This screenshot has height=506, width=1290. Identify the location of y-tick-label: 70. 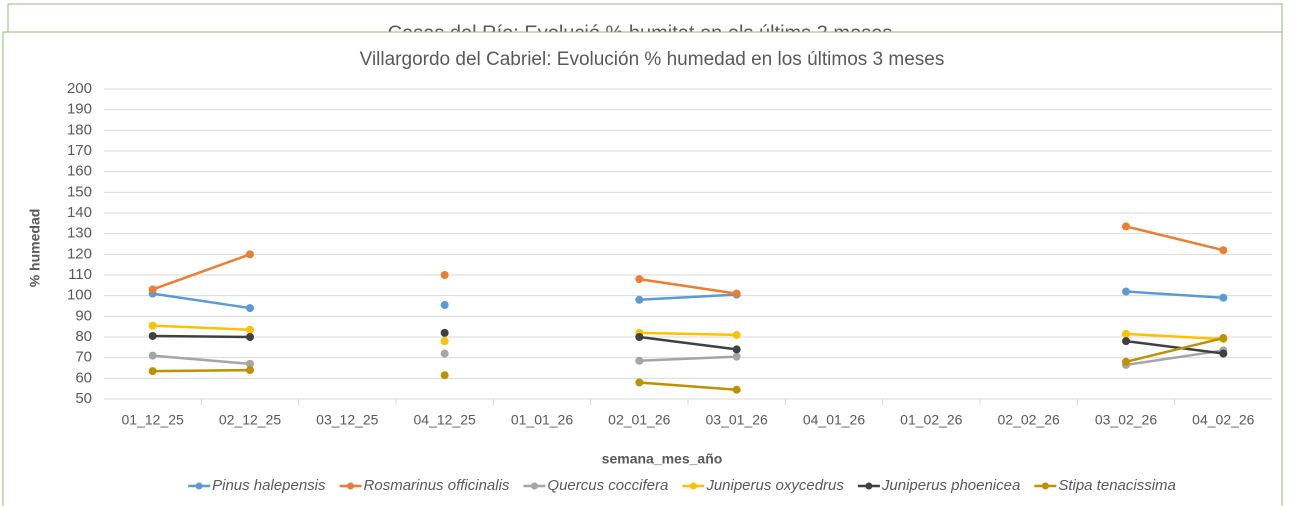
(83, 357).